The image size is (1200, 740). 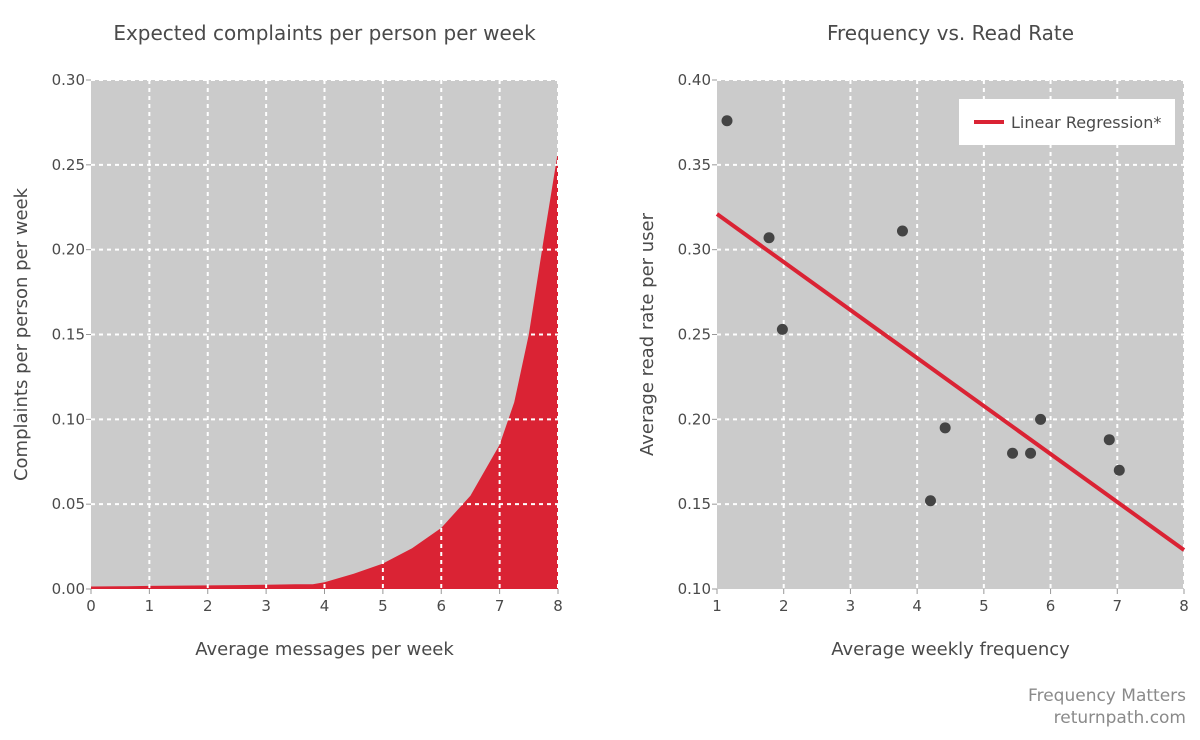 I want to click on right-y-tick-label: 0.10, so click(x=694, y=589).